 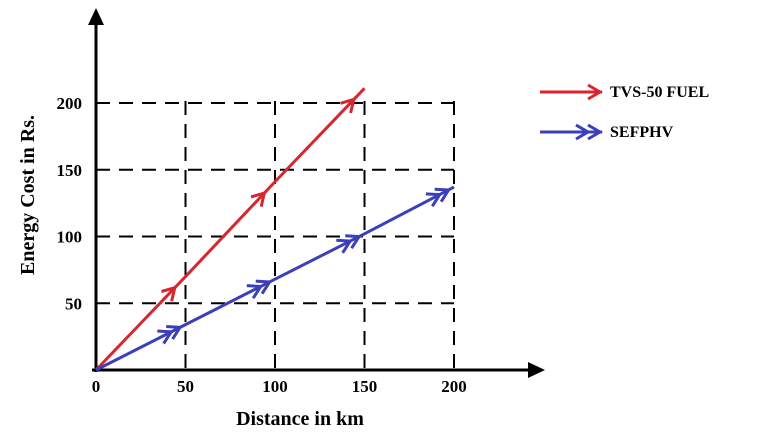 I want to click on x-tick-label-200: 200, so click(x=454, y=386).